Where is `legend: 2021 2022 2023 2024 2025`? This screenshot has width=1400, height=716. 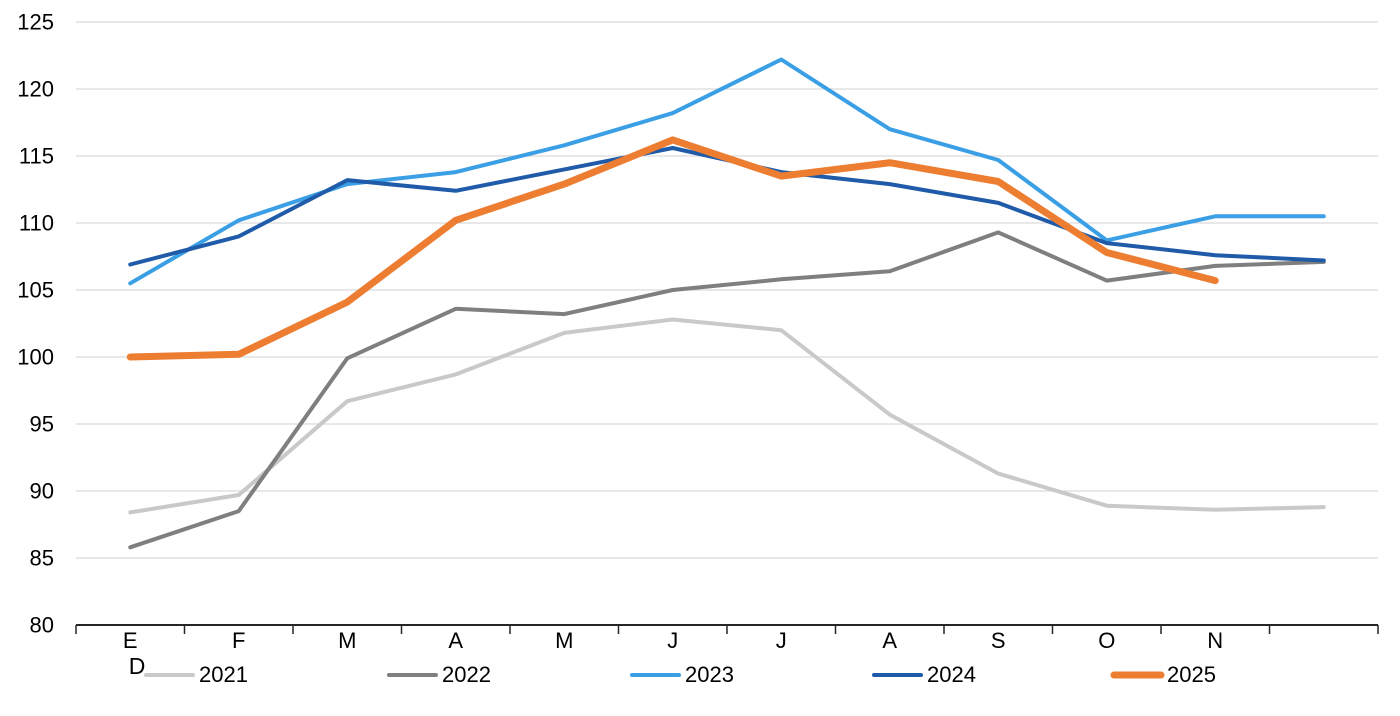 legend: 2021 2022 2023 2024 2025 is located at coordinates (680, 674).